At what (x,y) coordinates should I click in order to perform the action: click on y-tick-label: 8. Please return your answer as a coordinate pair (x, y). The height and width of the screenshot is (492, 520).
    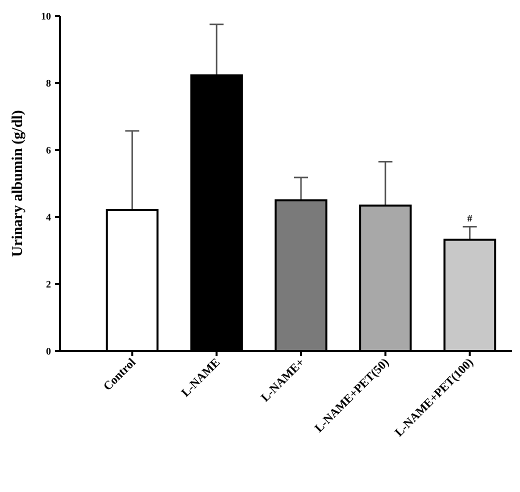
    Looking at the image, I should click on (48, 84).